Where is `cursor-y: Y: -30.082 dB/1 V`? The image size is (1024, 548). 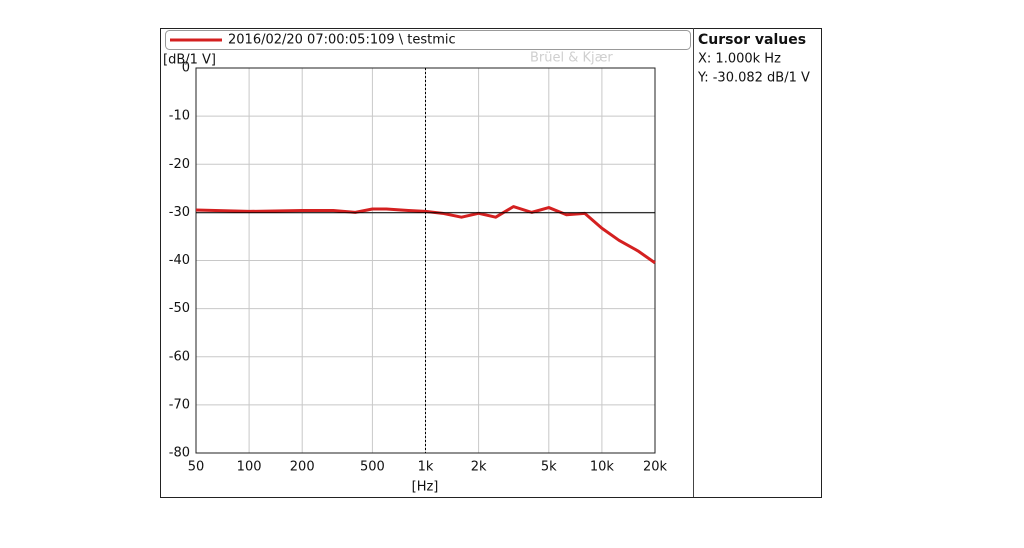 cursor-y: Y: -30.082 dB/1 V is located at coordinates (753, 78).